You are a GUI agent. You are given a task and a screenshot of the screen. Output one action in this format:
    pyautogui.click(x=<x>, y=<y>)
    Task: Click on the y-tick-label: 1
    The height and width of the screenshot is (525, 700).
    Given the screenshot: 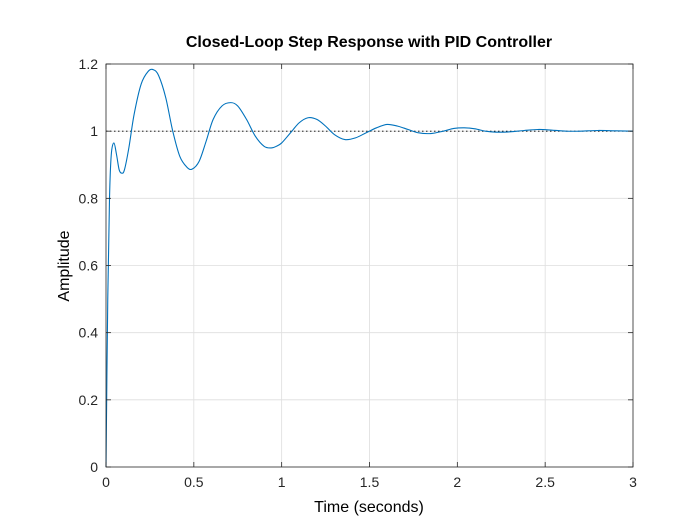 What is the action you would take?
    pyautogui.click(x=94, y=131)
    